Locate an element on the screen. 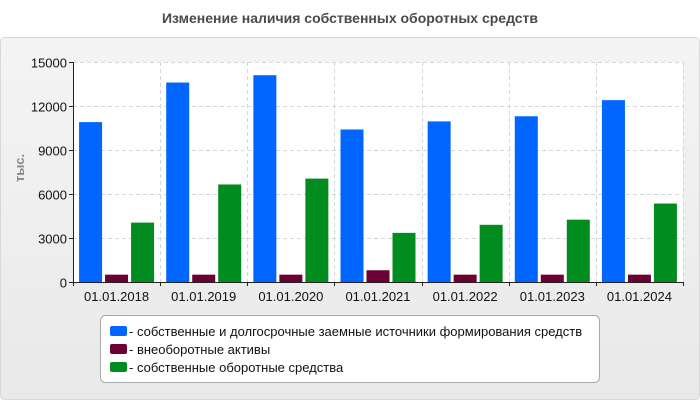 The height and width of the screenshot is (400, 700). x-tick-label: 01.01.2022 is located at coordinates (465, 296).